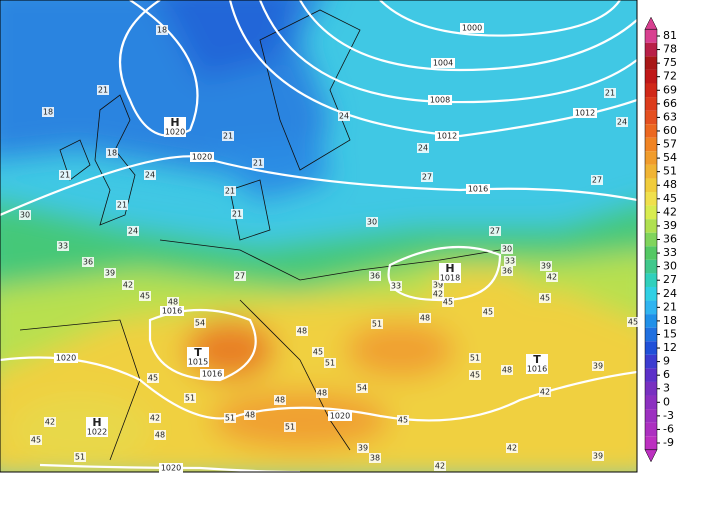 The height and width of the screenshot is (513, 704). What do you see at coordinates (97, 432) in the screenshot?
I see `center-pressure: 1022` at bounding box center [97, 432].